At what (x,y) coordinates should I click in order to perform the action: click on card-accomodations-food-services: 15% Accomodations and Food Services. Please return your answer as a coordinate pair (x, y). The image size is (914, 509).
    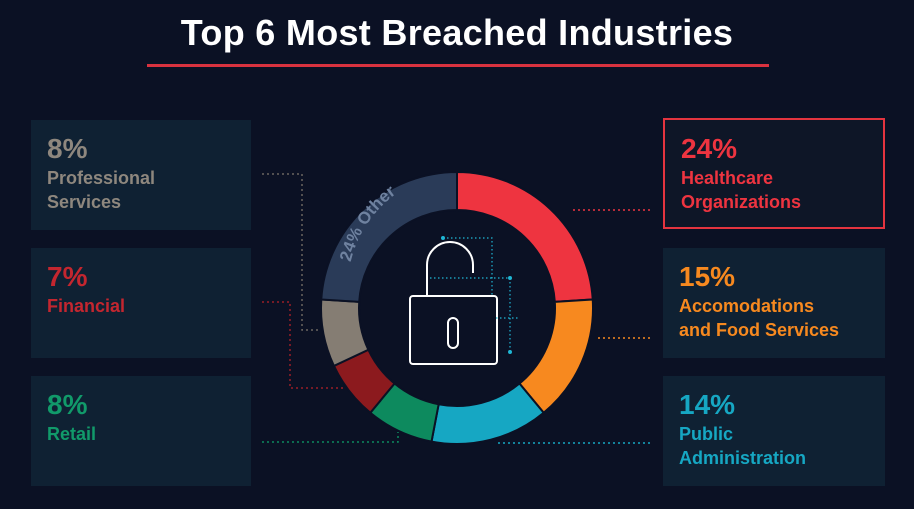
    Looking at the image, I should click on (774, 303).